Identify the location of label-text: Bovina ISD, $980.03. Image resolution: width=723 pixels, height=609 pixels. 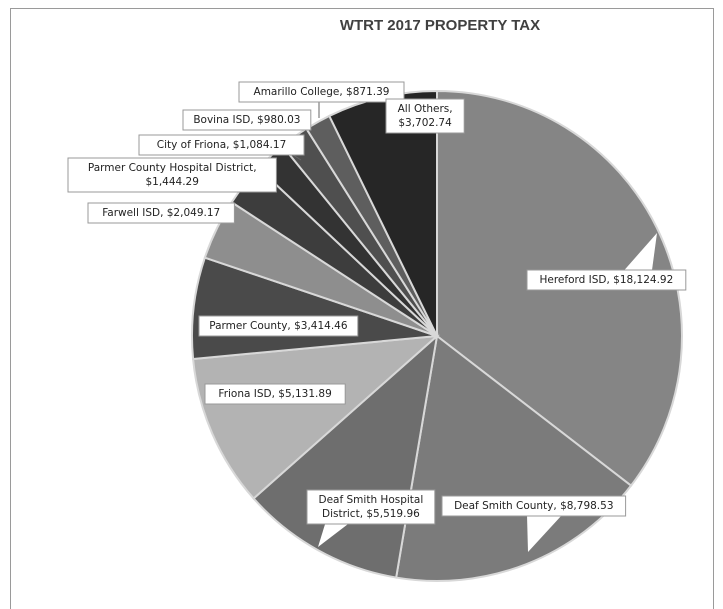
(246, 120).